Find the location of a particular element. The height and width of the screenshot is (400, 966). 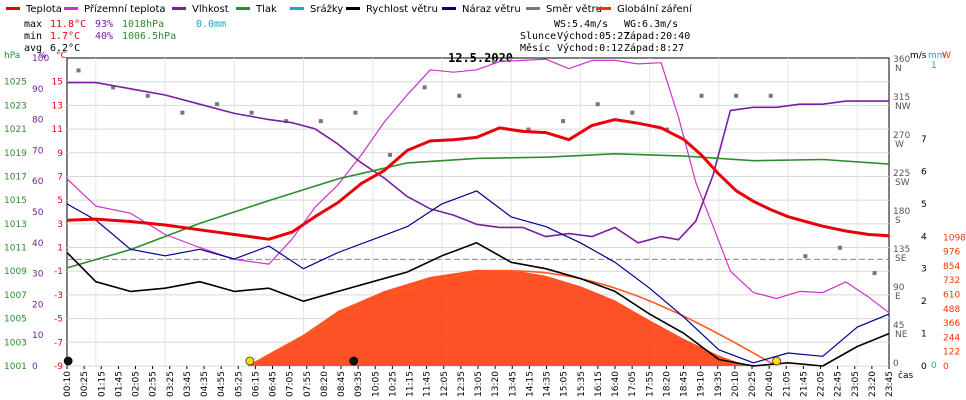

x-tick-label: 07:55 is located at coordinates (308, 384).